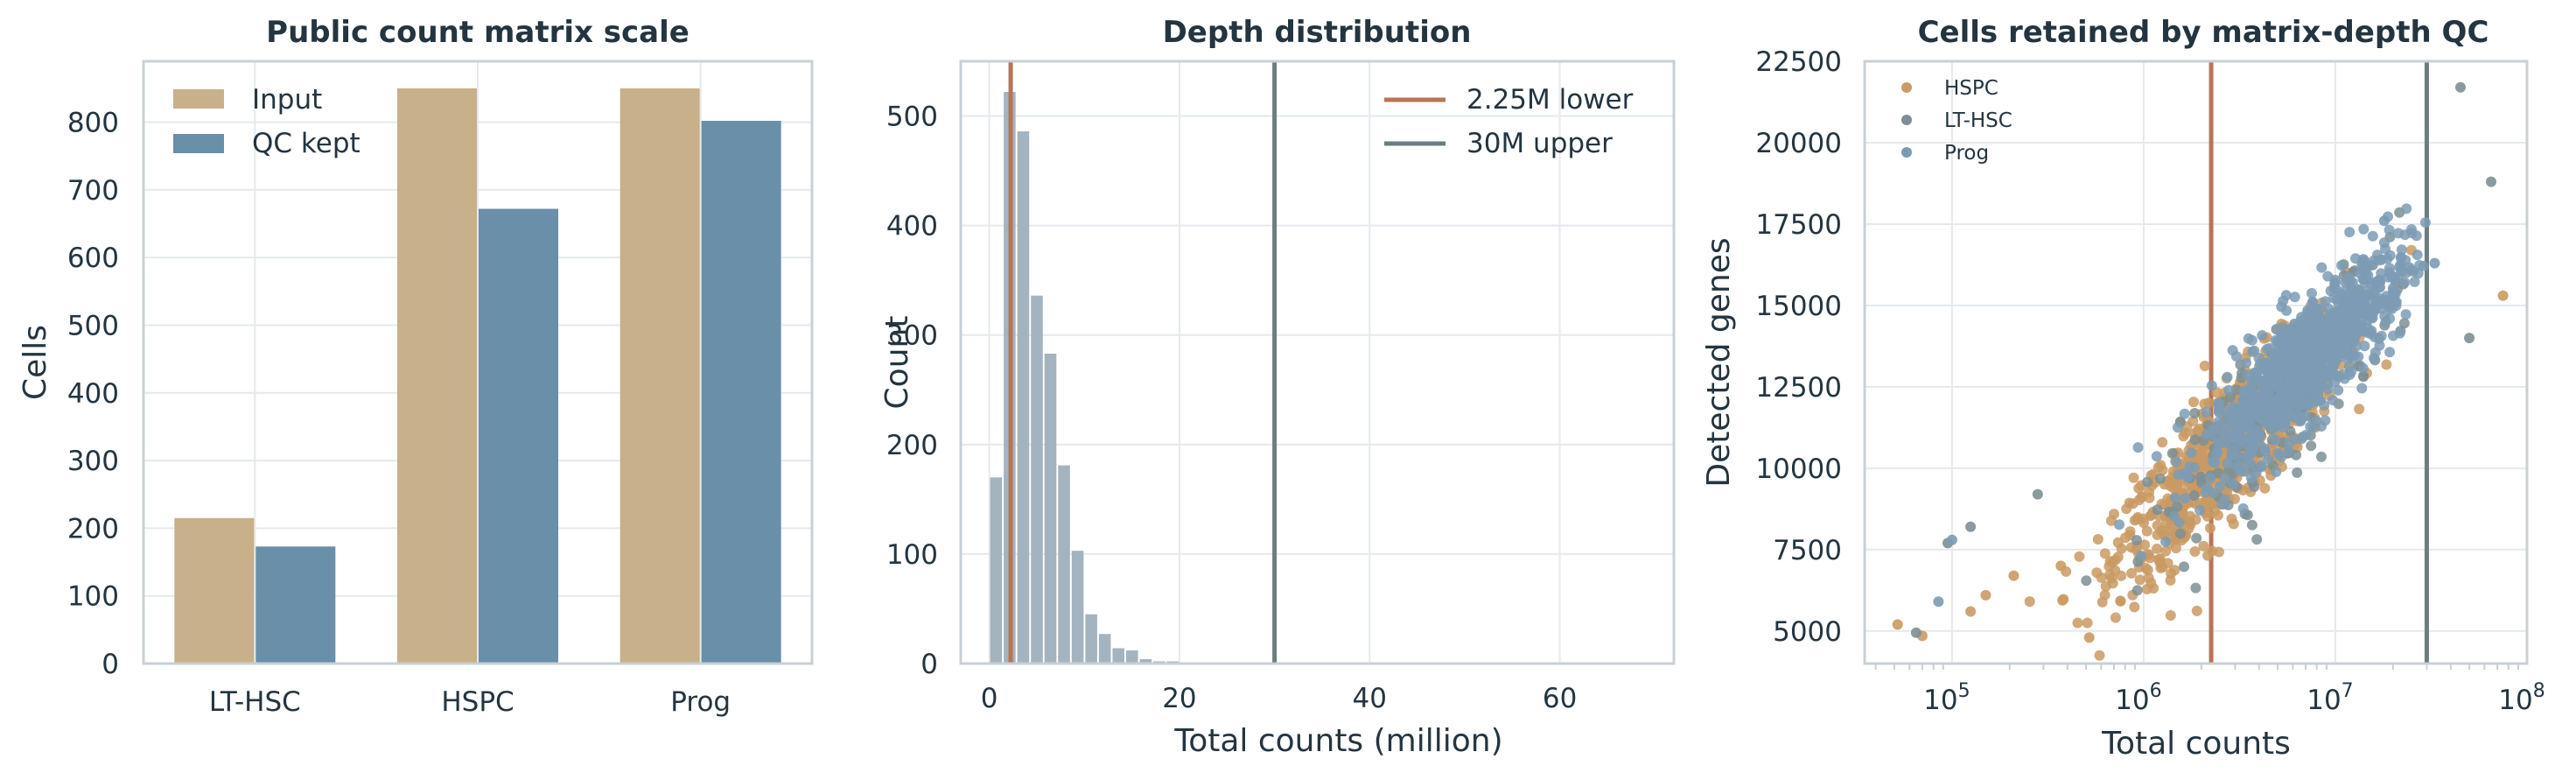 This screenshot has width=2576, height=780. What do you see at coordinates (478, 32) in the screenshot?
I see `bar-chart-title: Public count matrix scale` at bounding box center [478, 32].